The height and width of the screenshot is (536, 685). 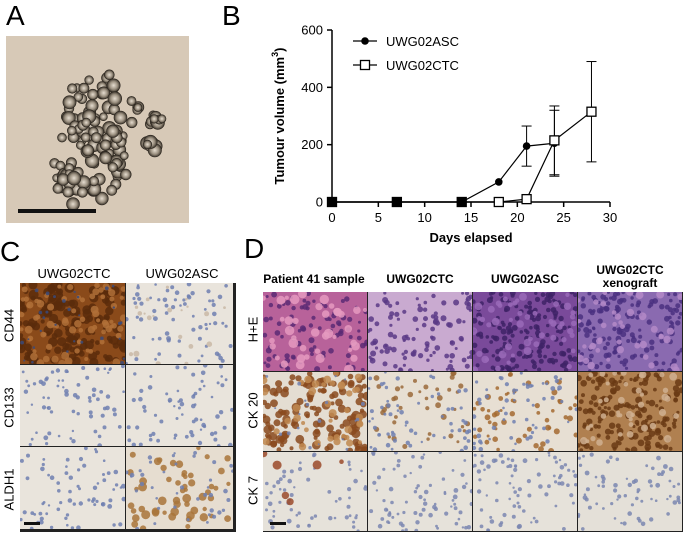 I want to click on legend-label: UWG02CTC, so click(x=422, y=65).